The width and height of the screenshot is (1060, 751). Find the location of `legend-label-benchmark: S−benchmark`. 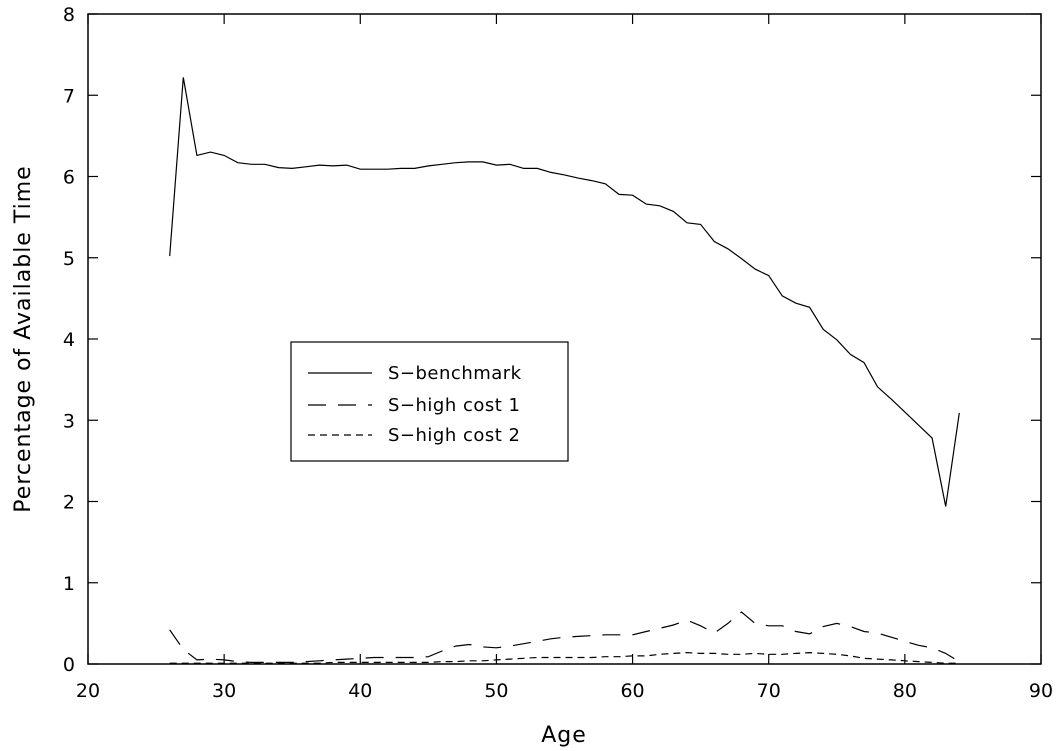

legend-label-benchmark: S−benchmark is located at coordinates (455, 373).